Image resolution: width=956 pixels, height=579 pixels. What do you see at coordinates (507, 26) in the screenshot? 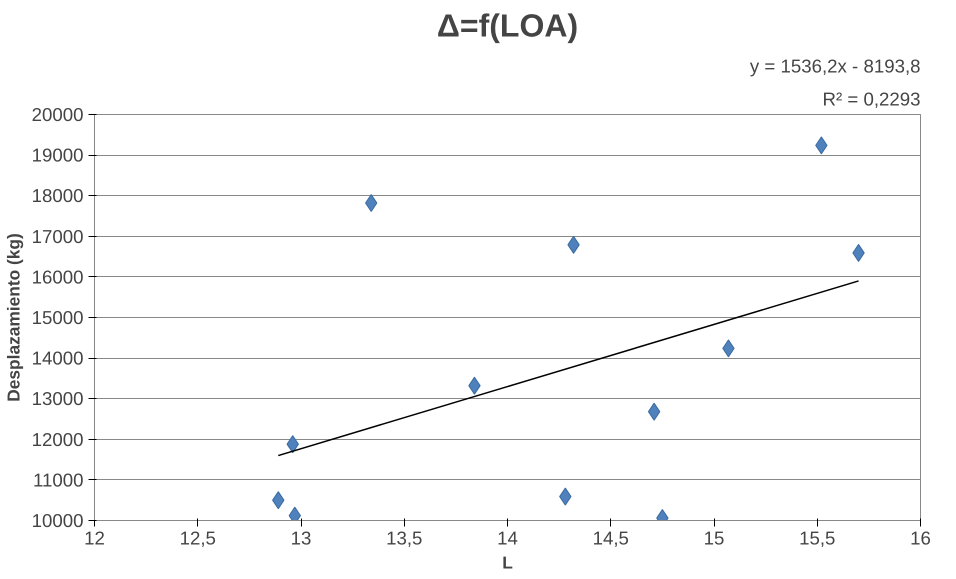
I see `chart-title: Δ=f(LOA)` at bounding box center [507, 26].